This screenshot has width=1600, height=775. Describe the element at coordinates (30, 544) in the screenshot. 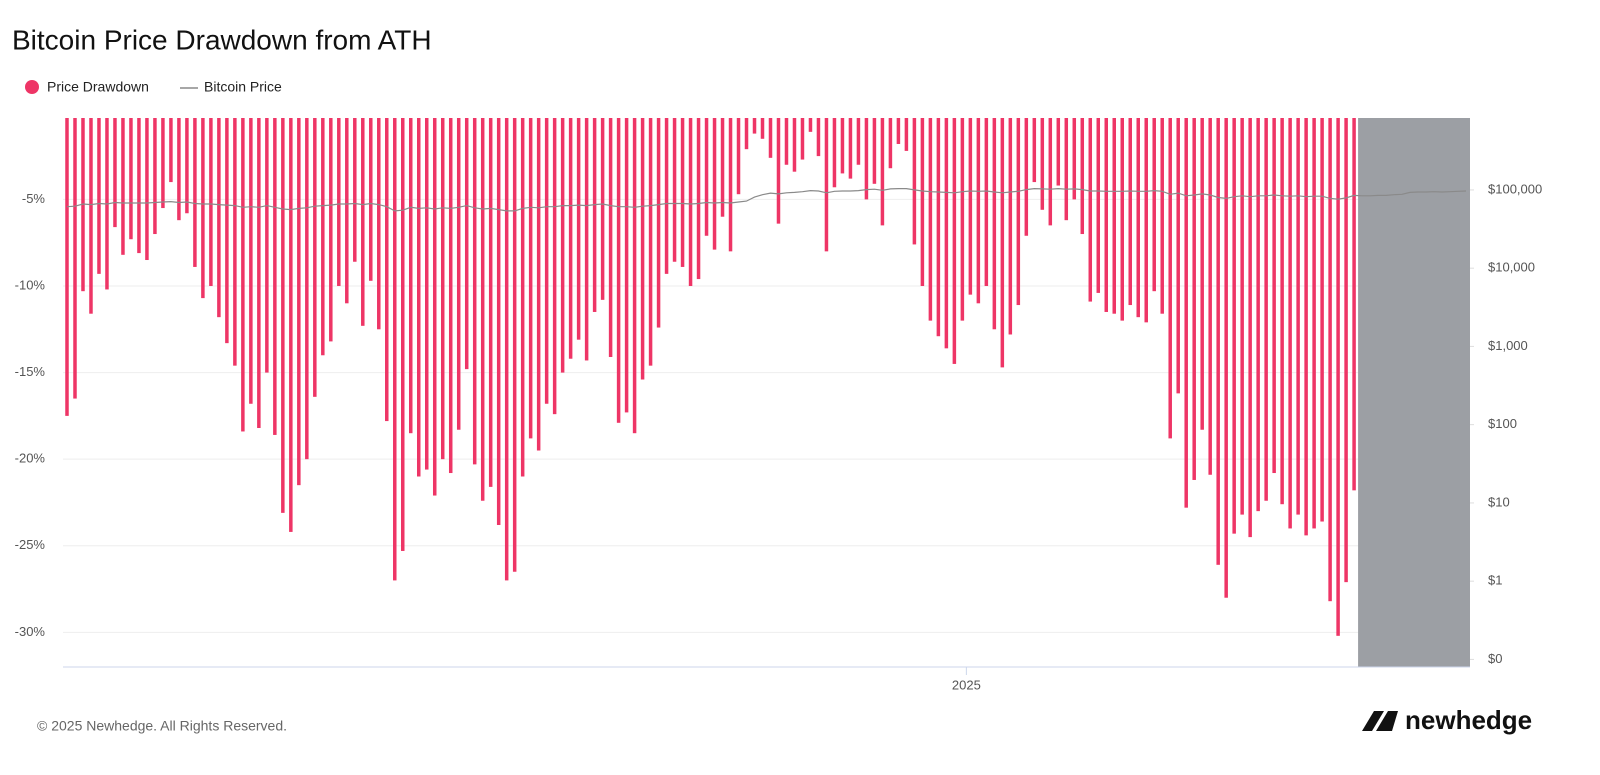

I see `y-tick-label: -25%` at that location.